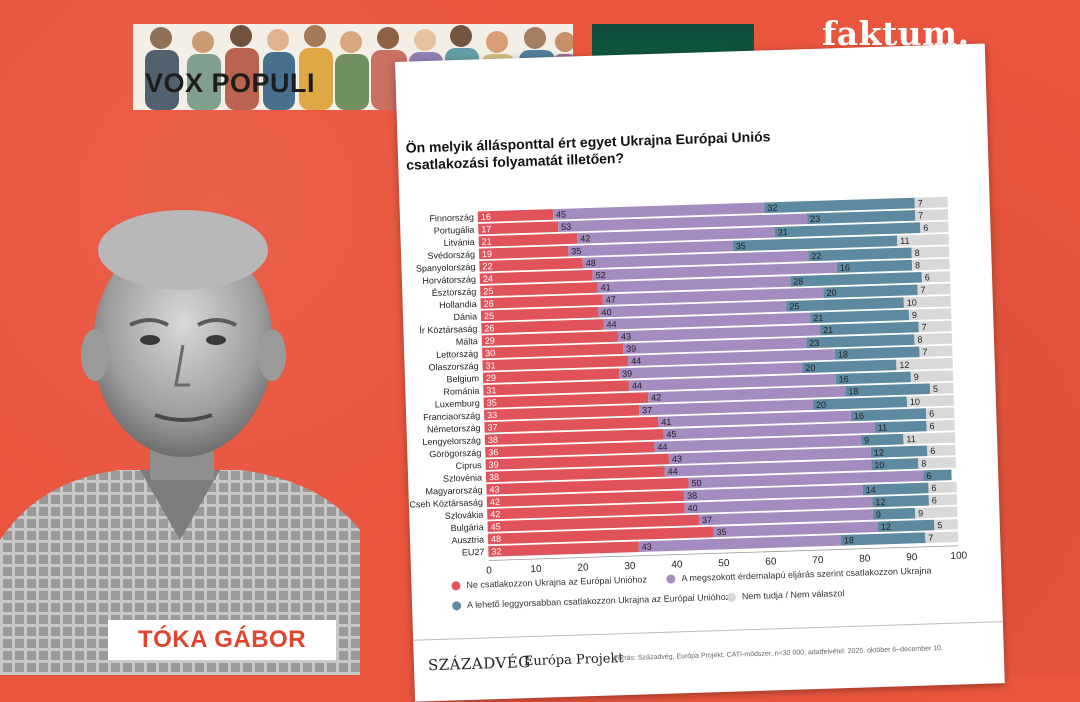  Describe the element at coordinates (798, 281) in the screenshot. I see `data-label: 28` at that location.